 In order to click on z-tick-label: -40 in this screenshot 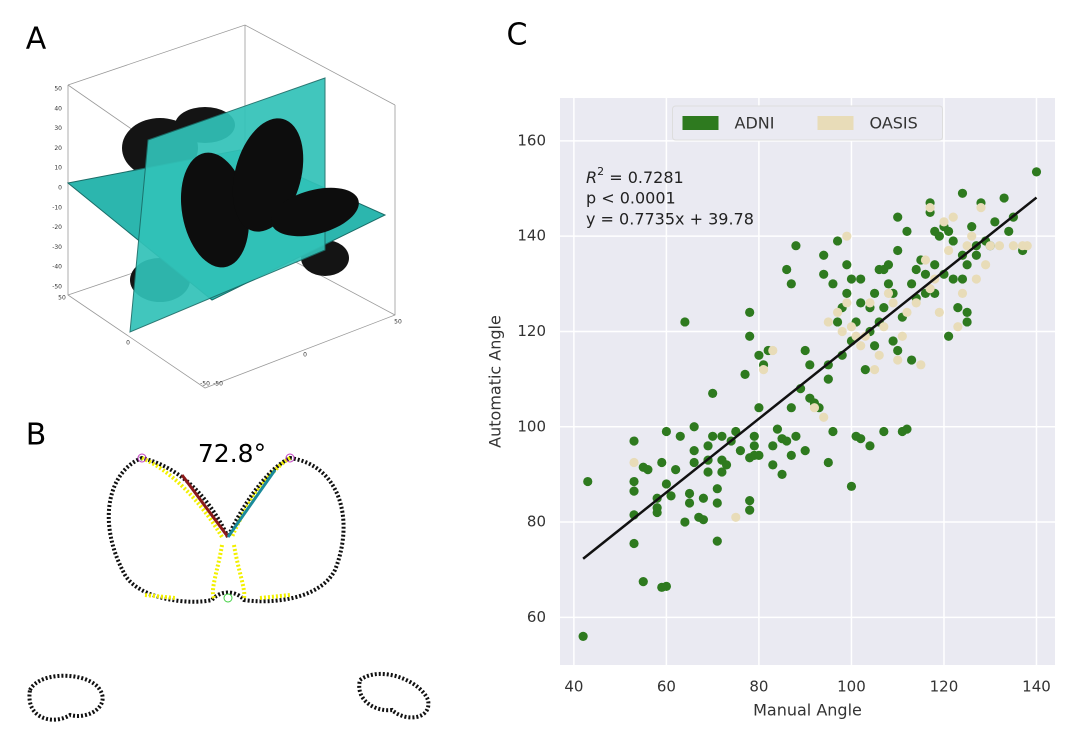, I will do `click(57, 267)`.